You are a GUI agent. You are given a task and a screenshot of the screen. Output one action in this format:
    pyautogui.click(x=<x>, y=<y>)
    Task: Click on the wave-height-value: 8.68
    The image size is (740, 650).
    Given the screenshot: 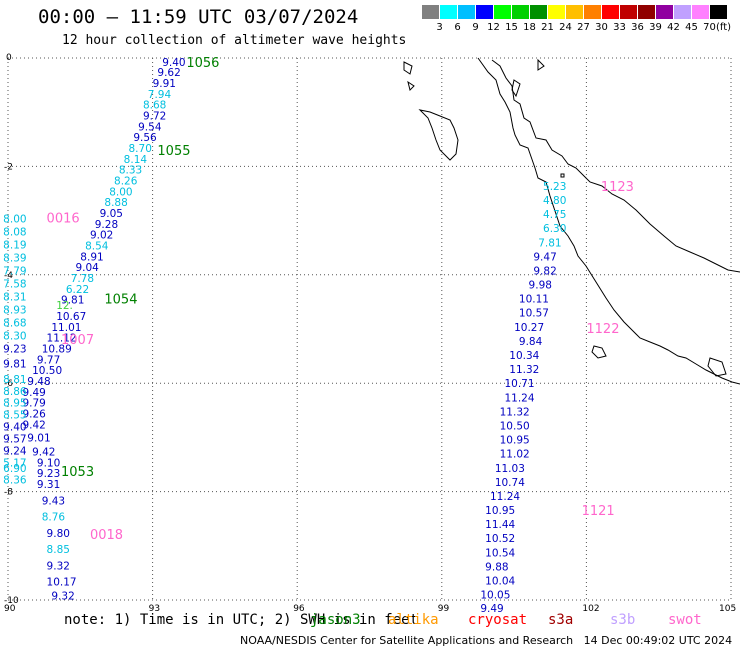 What is the action you would take?
    pyautogui.click(x=14, y=323)
    